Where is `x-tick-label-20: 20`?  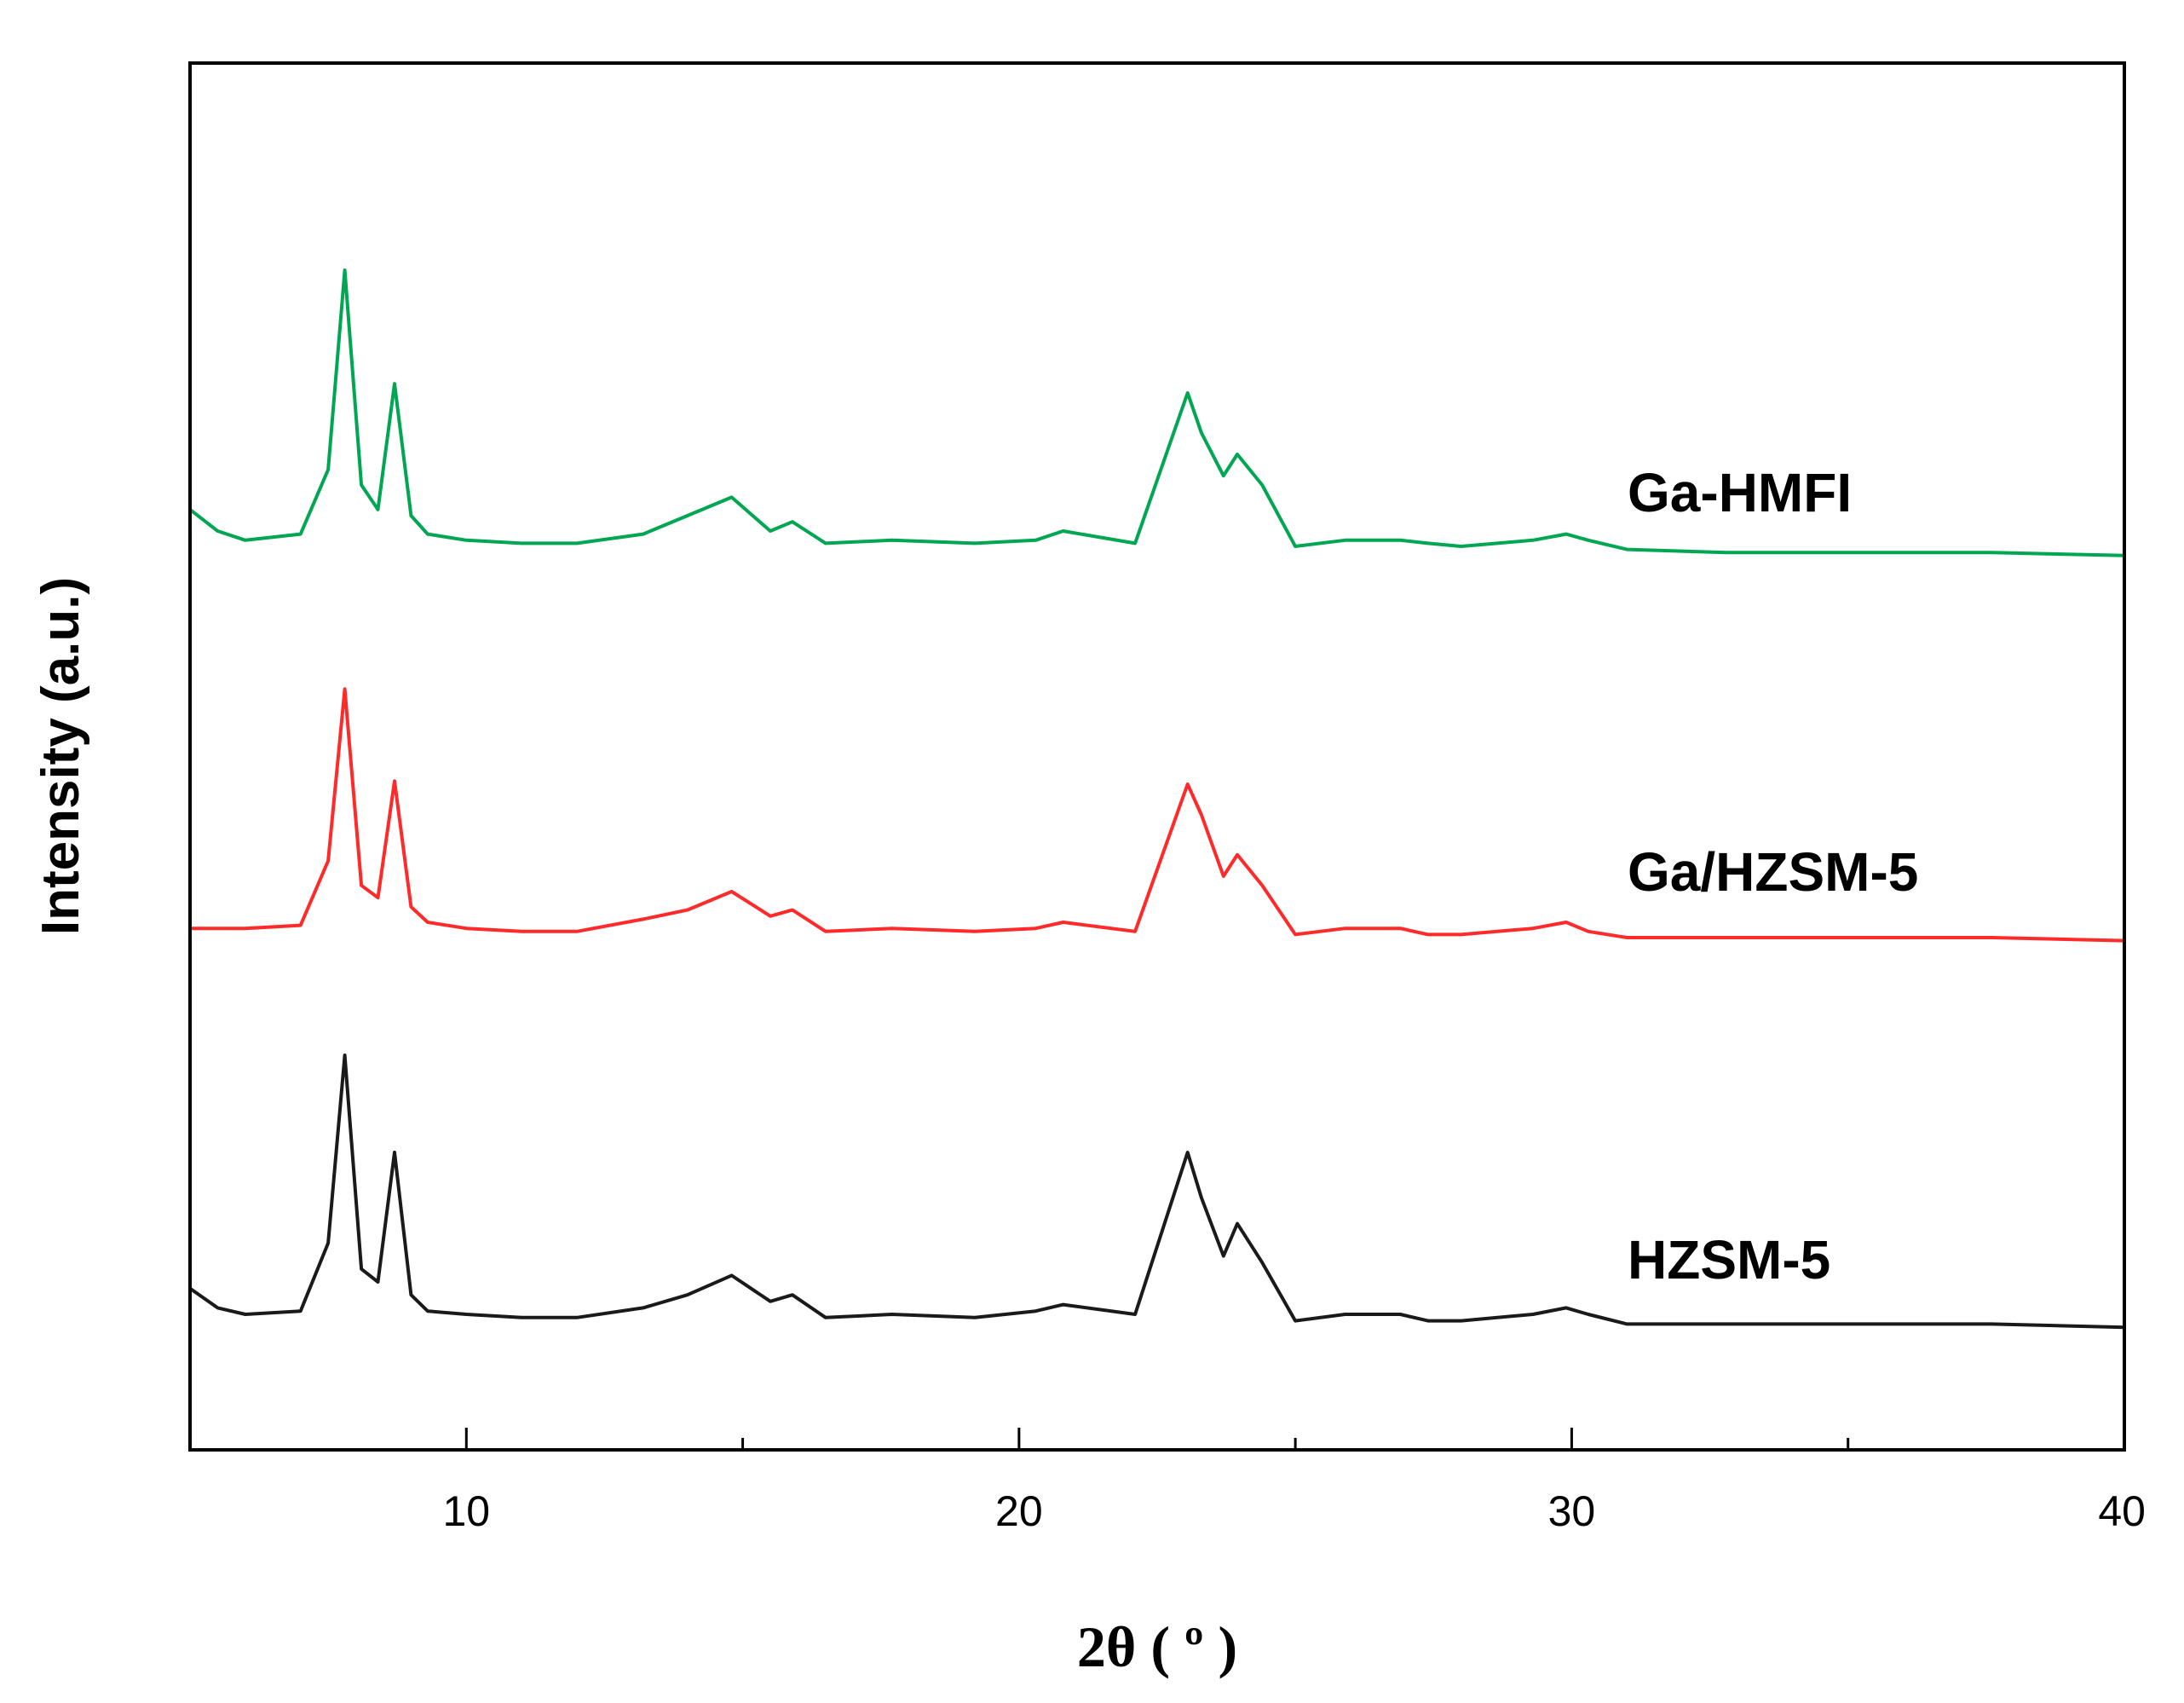 x-tick-label-20: 20 is located at coordinates (1019, 1511).